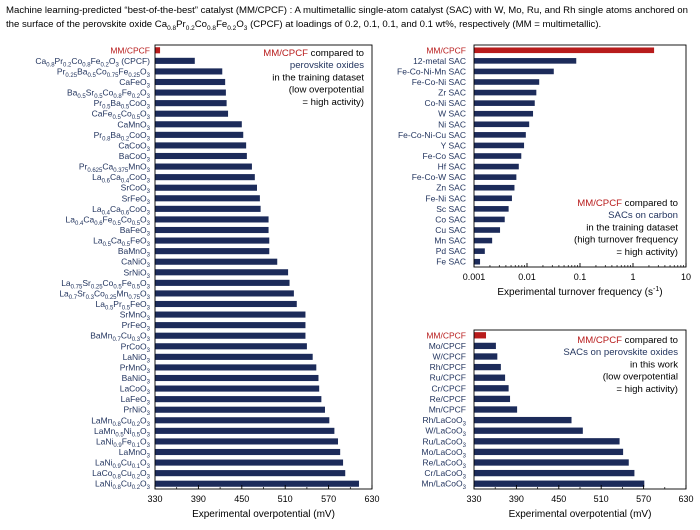 The width and height of the screenshot is (700, 530). What do you see at coordinates (431, 71) in the screenshot?
I see `category-label: Fe-Co-Ni-Mn SAC` at bounding box center [431, 71].